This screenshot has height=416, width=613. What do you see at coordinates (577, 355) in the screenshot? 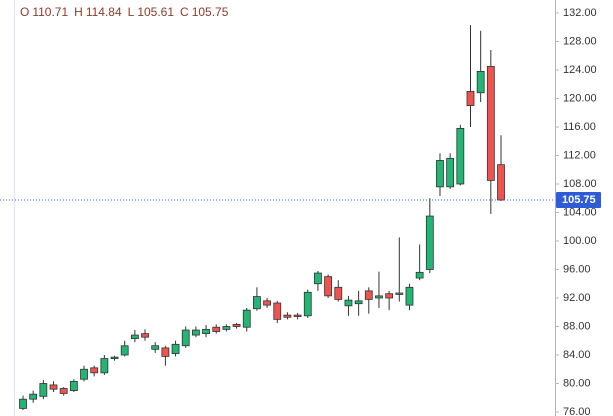
I see `y-tick-label: 84.00` at bounding box center [577, 355].